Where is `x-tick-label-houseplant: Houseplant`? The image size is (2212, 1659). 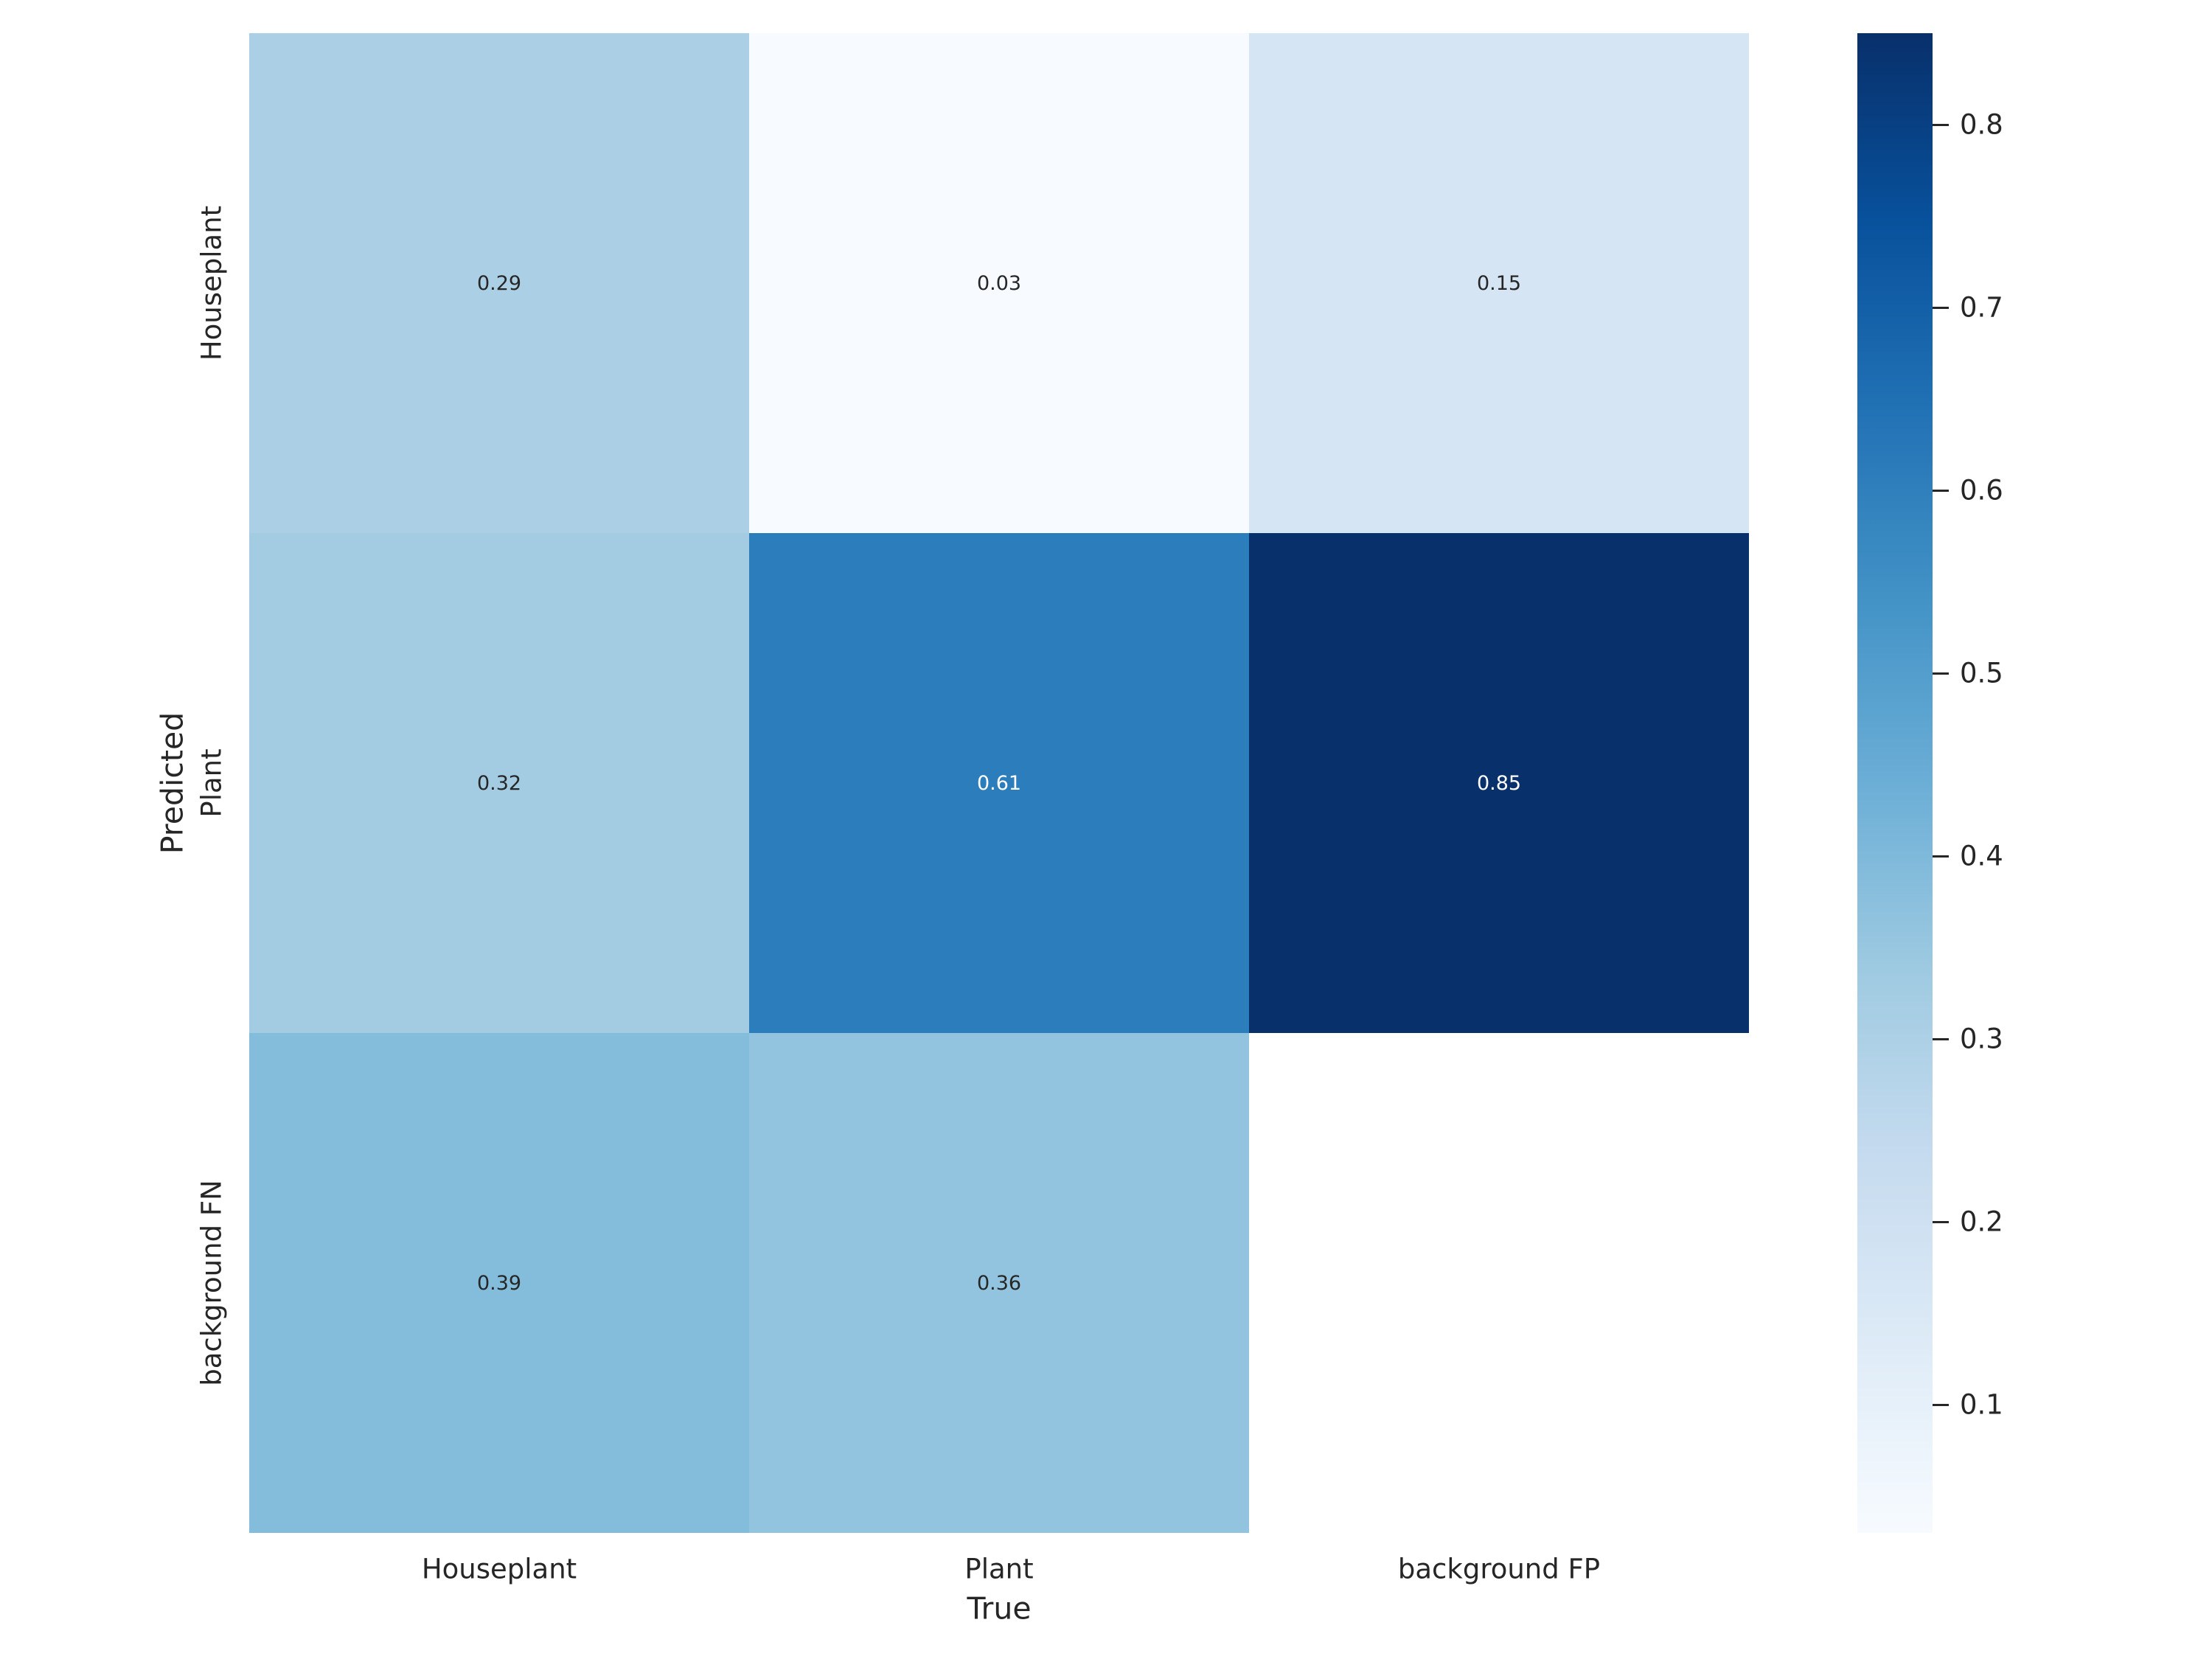 x-tick-label-houseplant: Houseplant is located at coordinates (499, 1569).